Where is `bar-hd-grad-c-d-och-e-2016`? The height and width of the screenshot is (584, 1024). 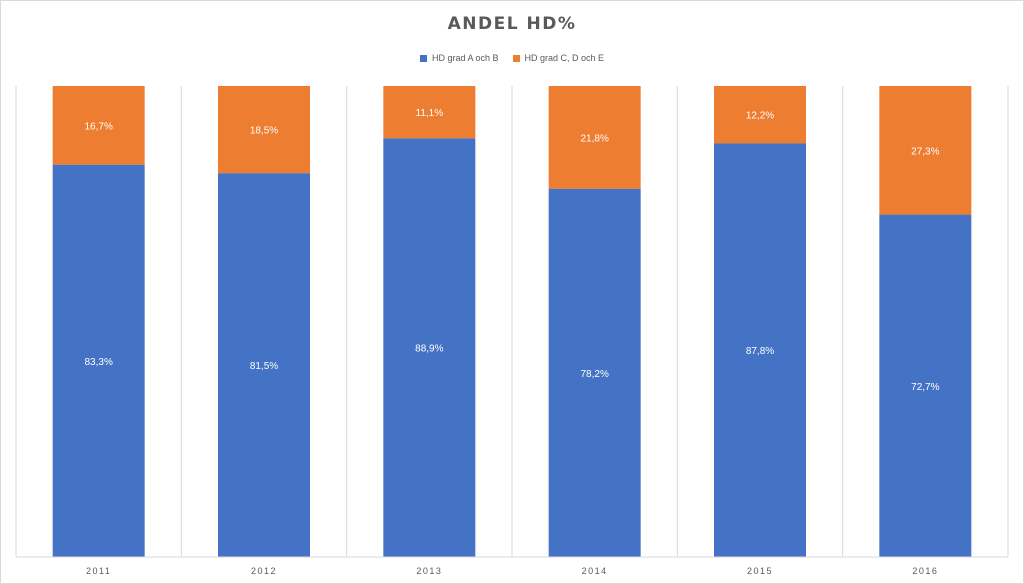 bar-hd-grad-c-d-och-e-2016 is located at coordinates (925, 150).